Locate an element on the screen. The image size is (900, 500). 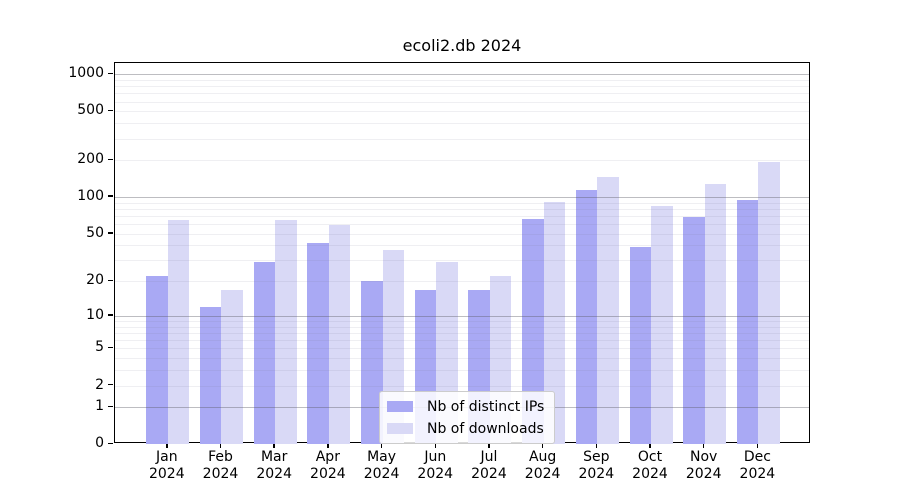
bar-downloads-dec is located at coordinates (769, 303).